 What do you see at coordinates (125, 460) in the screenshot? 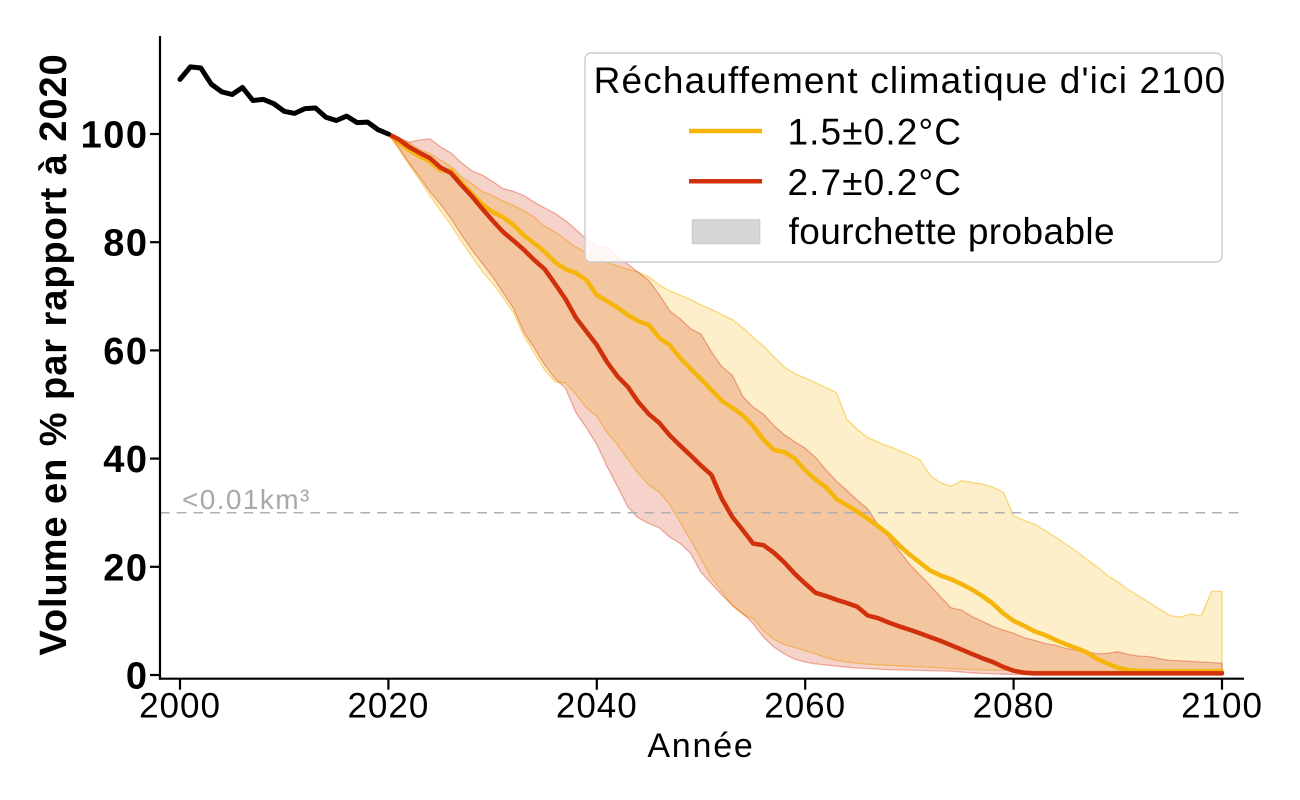
I see `svg-text: 40` at bounding box center [125, 460].